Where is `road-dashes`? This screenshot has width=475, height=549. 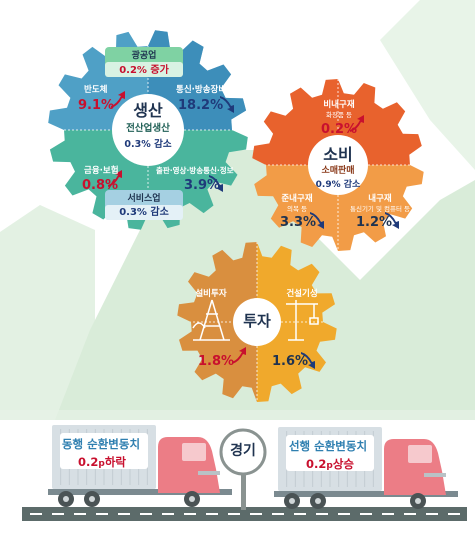
road-dashes is located at coordinates (245, 514).